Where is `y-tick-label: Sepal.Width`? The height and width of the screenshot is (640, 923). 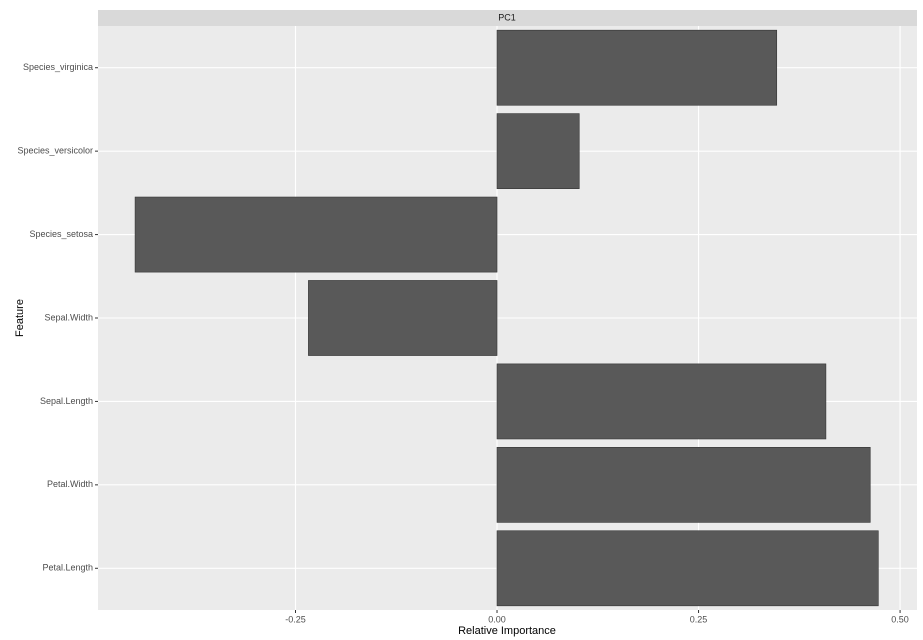
y-tick-label: Sepal.Width is located at coordinates (68, 317).